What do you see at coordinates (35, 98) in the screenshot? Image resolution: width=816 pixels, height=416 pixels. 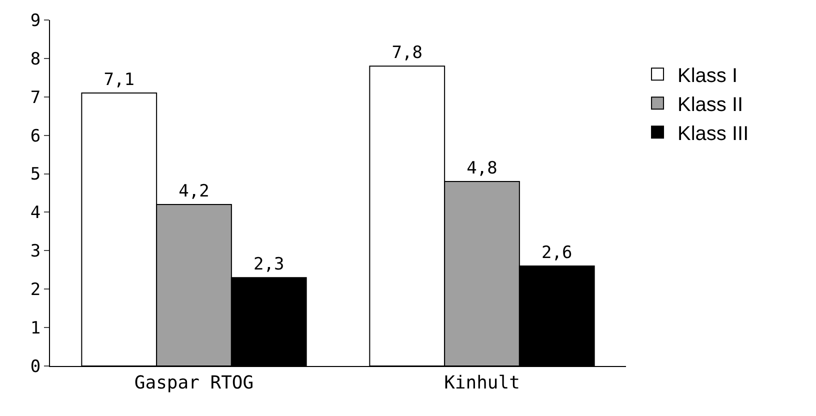 I see `y-tick-label: 7` at bounding box center [35, 98].